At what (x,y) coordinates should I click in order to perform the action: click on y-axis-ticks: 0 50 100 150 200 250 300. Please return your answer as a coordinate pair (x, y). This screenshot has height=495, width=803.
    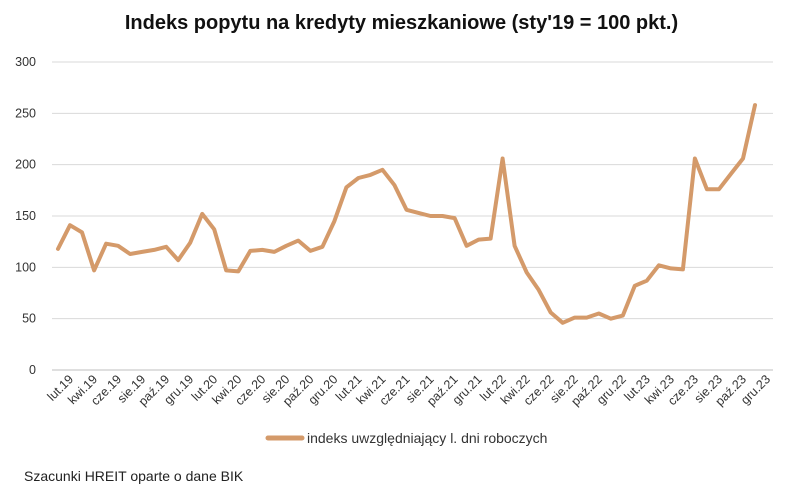
    Looking at the image, I should click on (25, 216).